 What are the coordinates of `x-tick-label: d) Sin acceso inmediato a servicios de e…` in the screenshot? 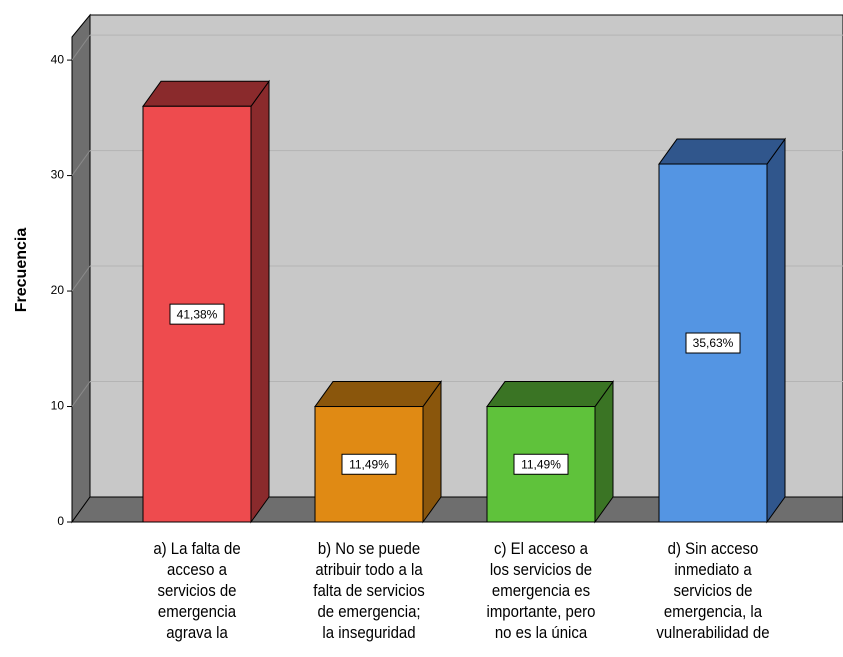 It's located at (713, 590).